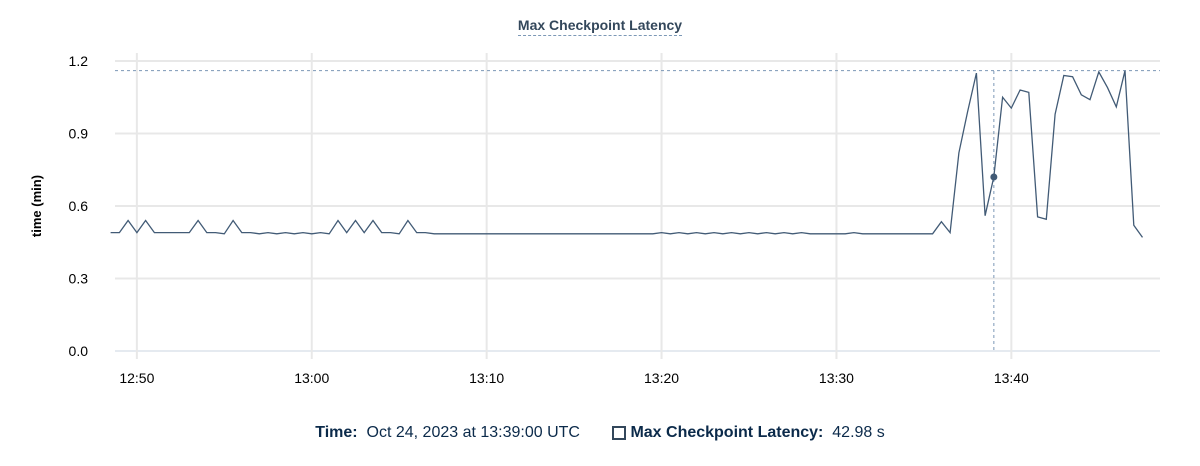  Describe the element at coordinates (661, 378) in the screenshot. I see `x-tick-label: 13:20` at that location.